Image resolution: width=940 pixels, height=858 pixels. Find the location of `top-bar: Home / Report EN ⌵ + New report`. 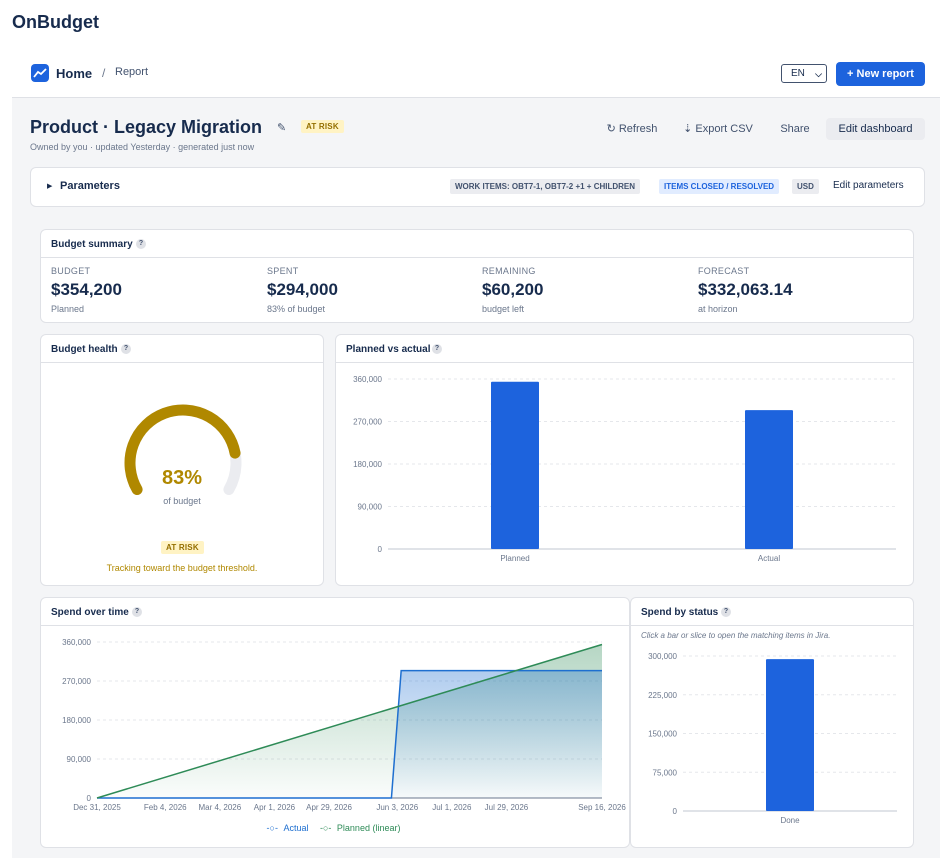

top-bar: Home / Report EN ⌵ + New report is located at coordinates (476, 77).